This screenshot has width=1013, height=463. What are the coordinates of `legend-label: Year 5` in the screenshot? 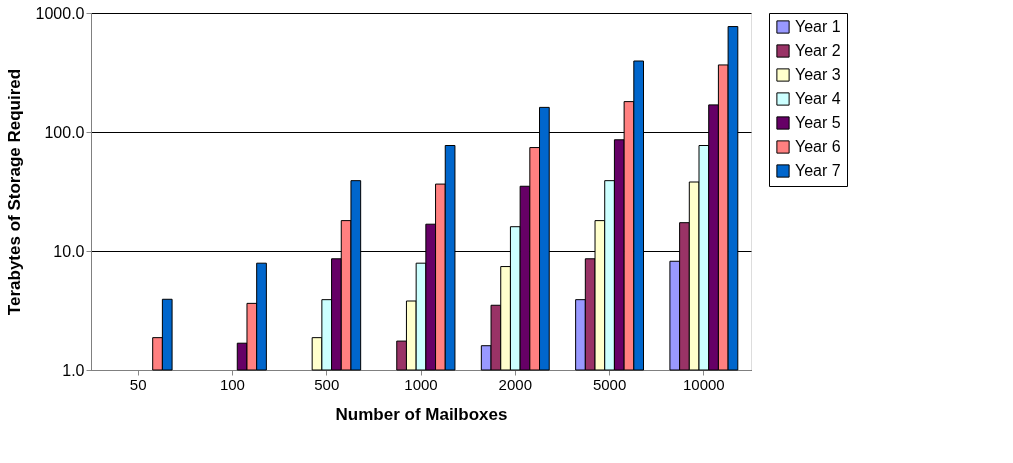 It's located at (818, 122).